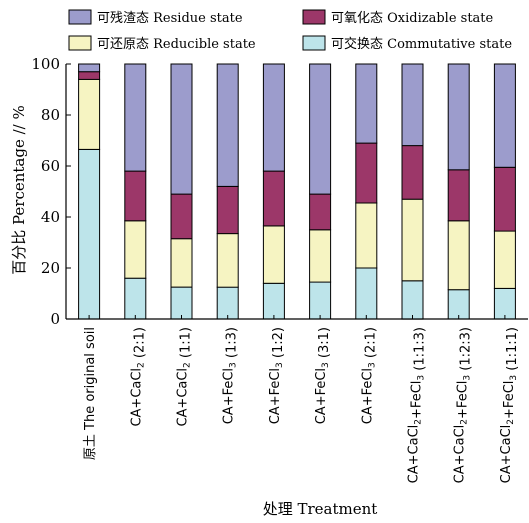 The image size is (529, 523). Describe the element at coordinates (50, 115) in the screenshot. I see `y-tick-label-80: 80` at that location.